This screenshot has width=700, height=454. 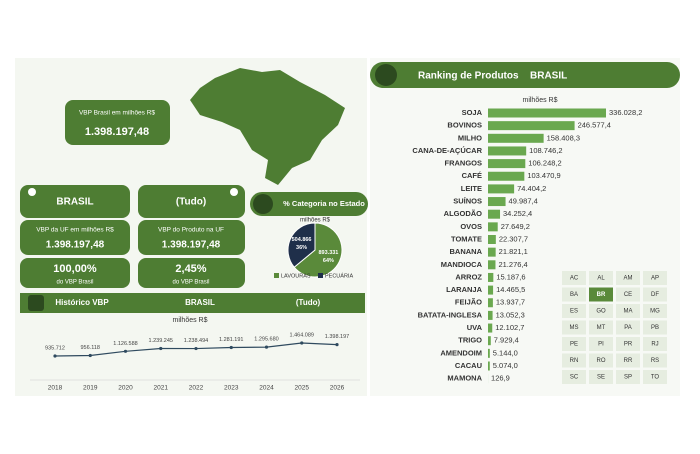 I want to click on value-label: 13.937,7, so click(x=510, y=302).